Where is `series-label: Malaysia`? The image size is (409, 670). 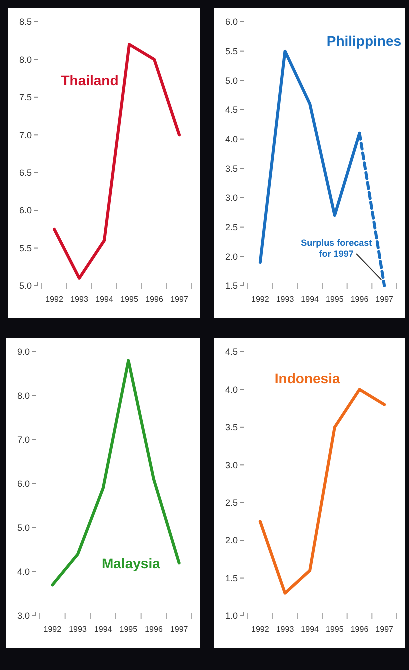 series-label: Malaysia is located at coordinates (131, 563).